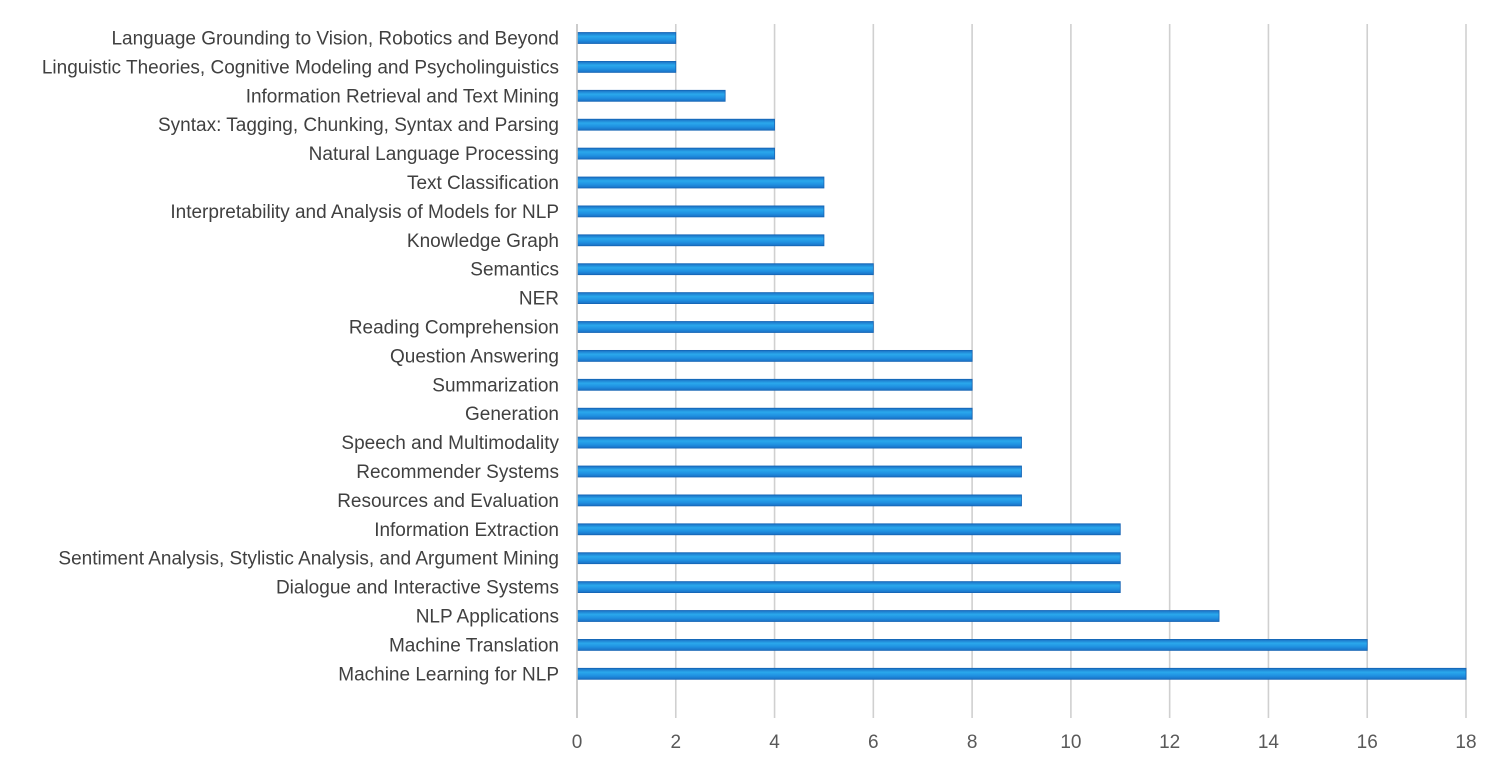 This screenshot has width=1500, height=764. What do you see at coordinates (483, 183) in the screenshot?
I see `category-label: Text Classification` at bounding box center [483, 183].